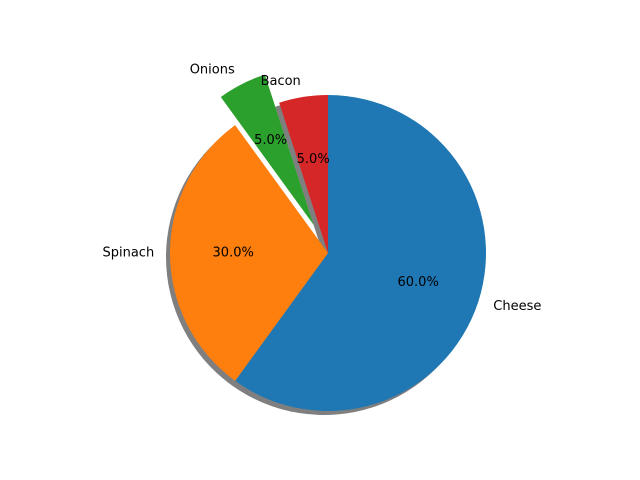 This screenshot has width=640, height=480. What do you see at coordinates (267, 149) in the screenshot?
I see `pie-slice-onions` at bounding box center [267, 149].